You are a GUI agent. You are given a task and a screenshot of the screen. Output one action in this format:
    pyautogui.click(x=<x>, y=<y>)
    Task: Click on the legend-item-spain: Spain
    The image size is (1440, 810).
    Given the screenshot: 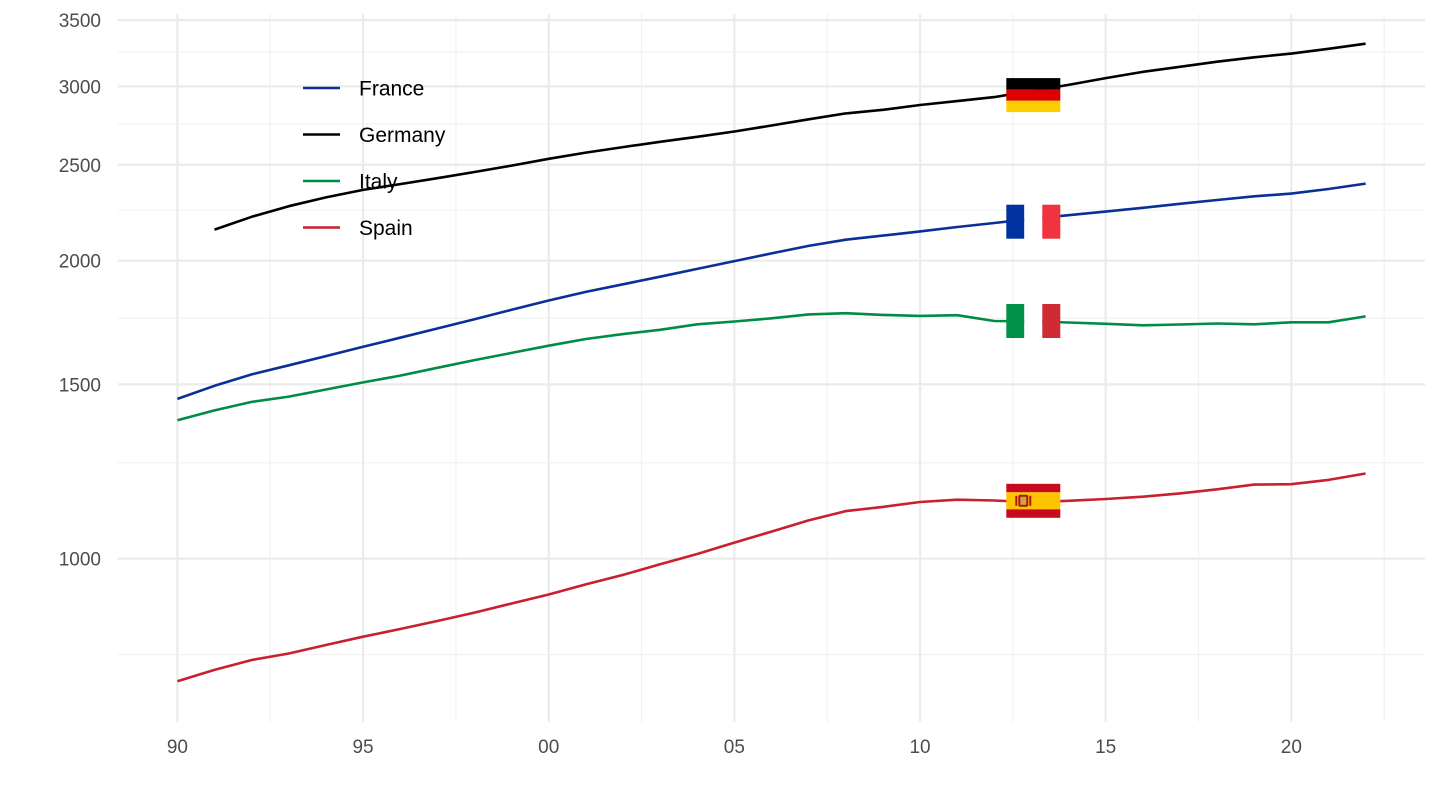 What is the action you would take?
    pyautogui.click(x=358, y=228)
    